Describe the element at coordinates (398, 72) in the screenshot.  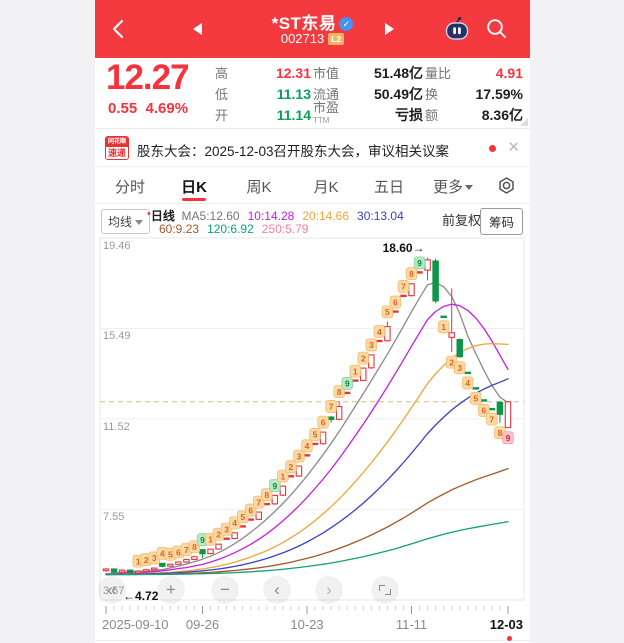
I see `stat-value: 51.48亿` at that location.